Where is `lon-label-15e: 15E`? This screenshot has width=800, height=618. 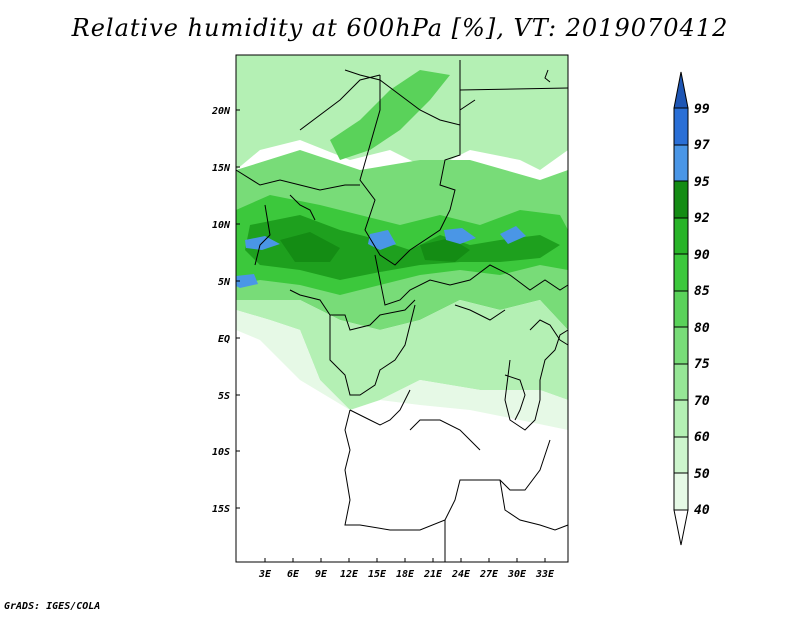 lon-label-15e: 15E is located at coordinates (377, 574).